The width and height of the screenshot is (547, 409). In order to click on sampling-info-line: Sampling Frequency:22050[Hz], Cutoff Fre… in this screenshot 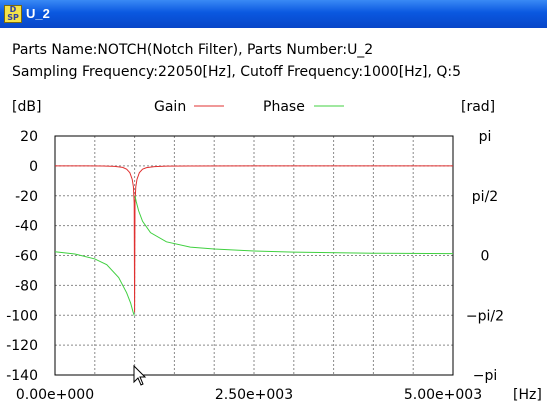, I will do `click(237, 72)`.